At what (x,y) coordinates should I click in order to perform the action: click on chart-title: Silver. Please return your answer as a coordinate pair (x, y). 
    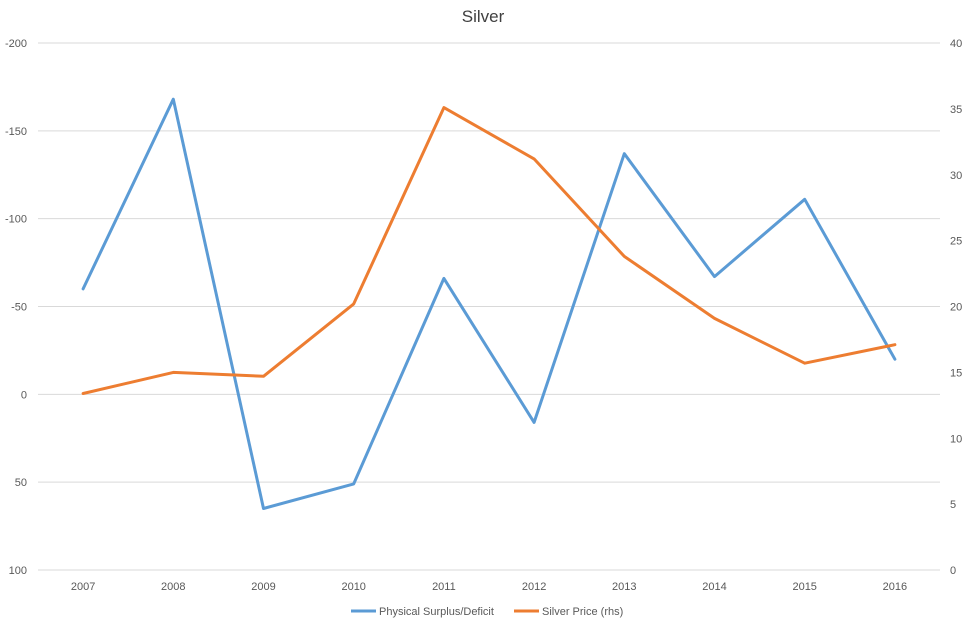
    Looking at the image, I should click on (483, 16).